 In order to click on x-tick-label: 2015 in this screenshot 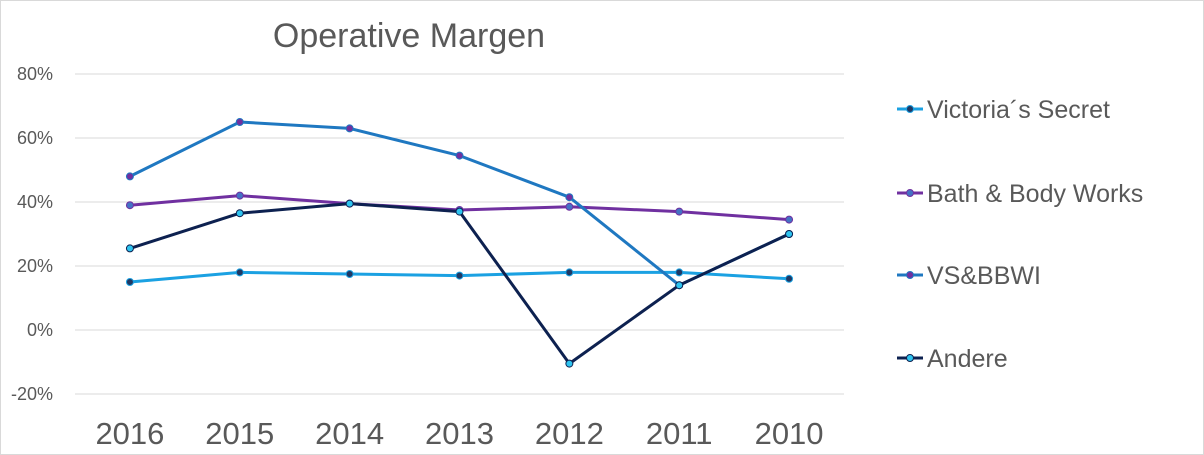, I will do `click(239, 433)`.